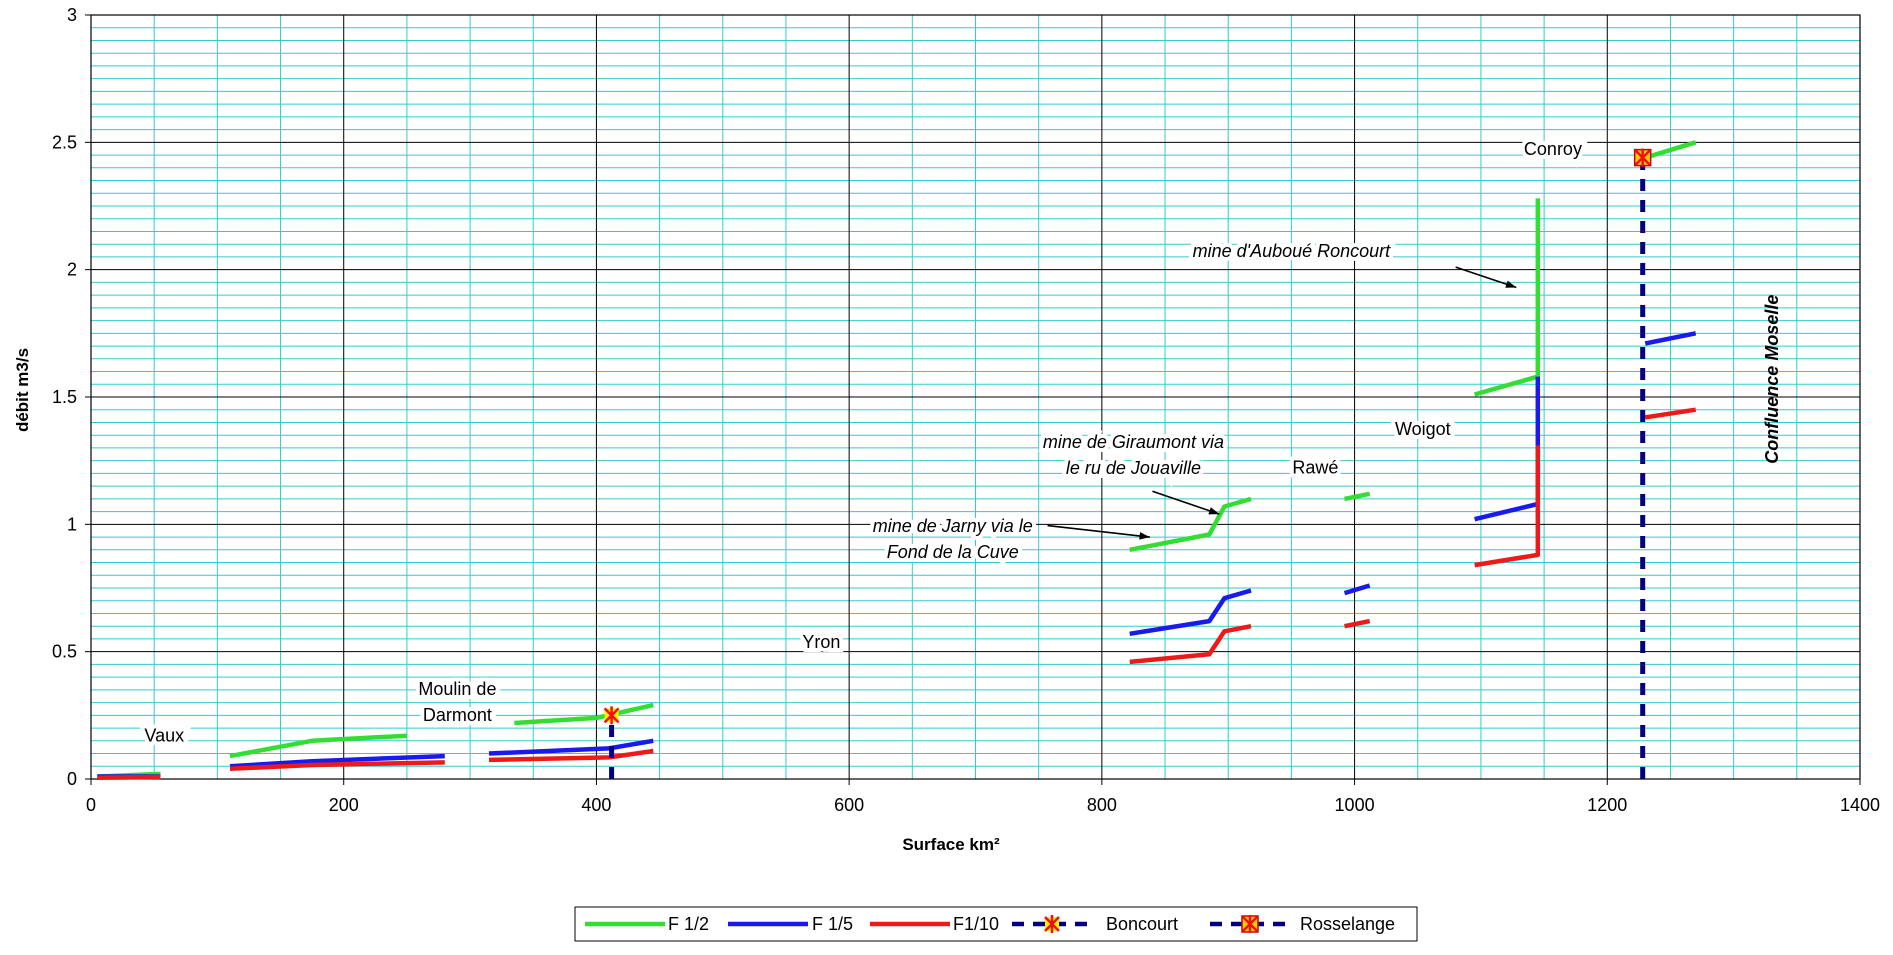  Describe the element at coordinates (1315, 467) in the screenshot. I see `annotation-label: Rawé` at that location.